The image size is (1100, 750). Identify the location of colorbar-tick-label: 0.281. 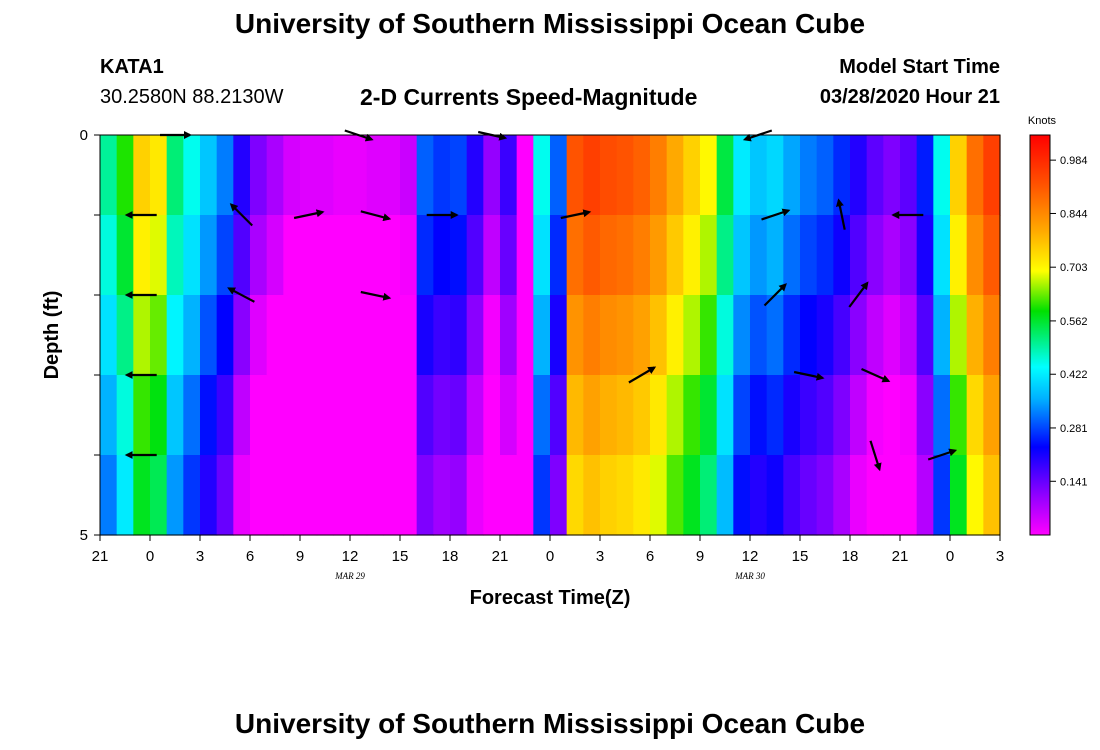
(1074, 429).